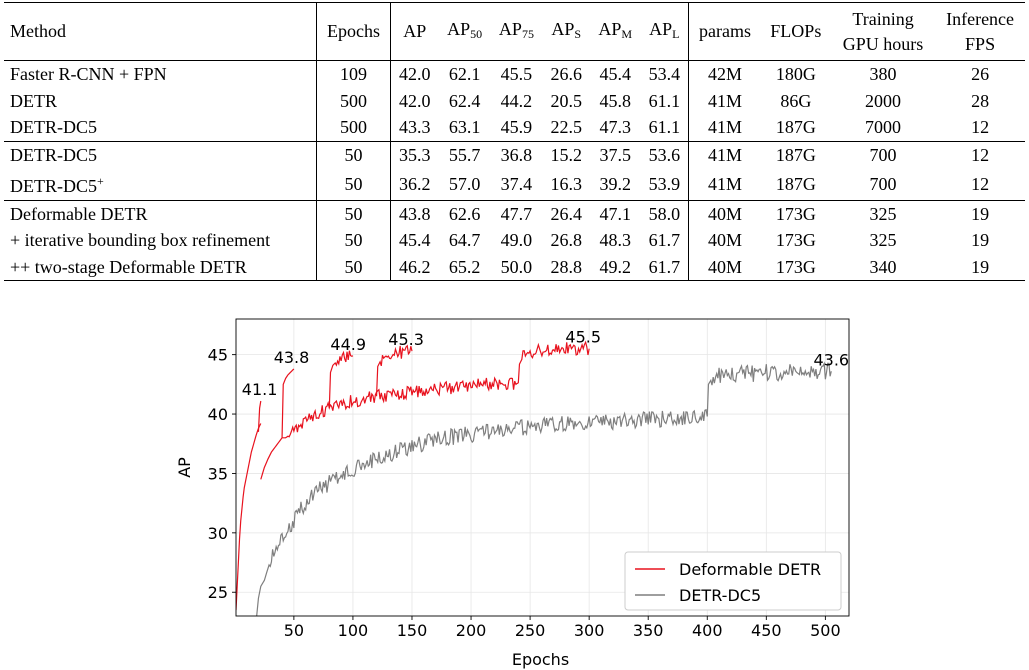 The width and height of the screenshot is (1029, 670). Describe the element at coordinates (664, 154) in the screenshot. I see `cell-apl: 53.6` at that location.